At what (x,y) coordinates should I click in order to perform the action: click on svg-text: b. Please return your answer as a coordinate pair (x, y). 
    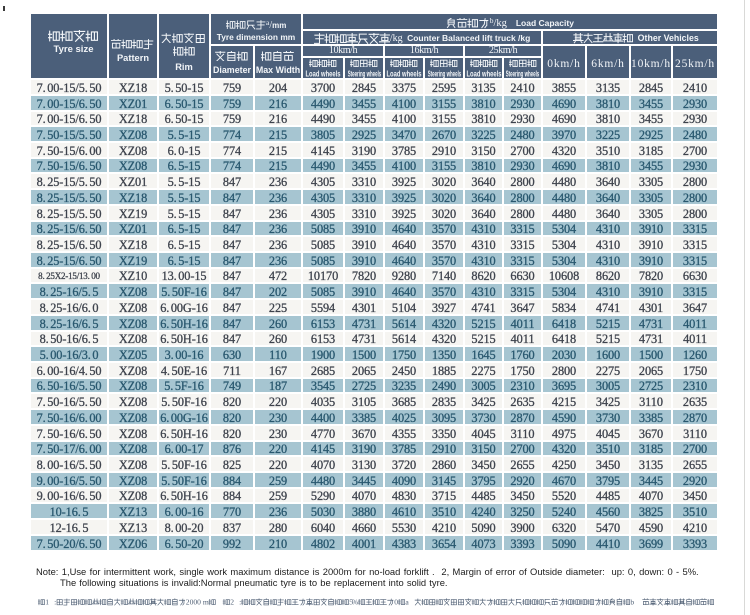
    Looking at the image, I should click on (632, 602).